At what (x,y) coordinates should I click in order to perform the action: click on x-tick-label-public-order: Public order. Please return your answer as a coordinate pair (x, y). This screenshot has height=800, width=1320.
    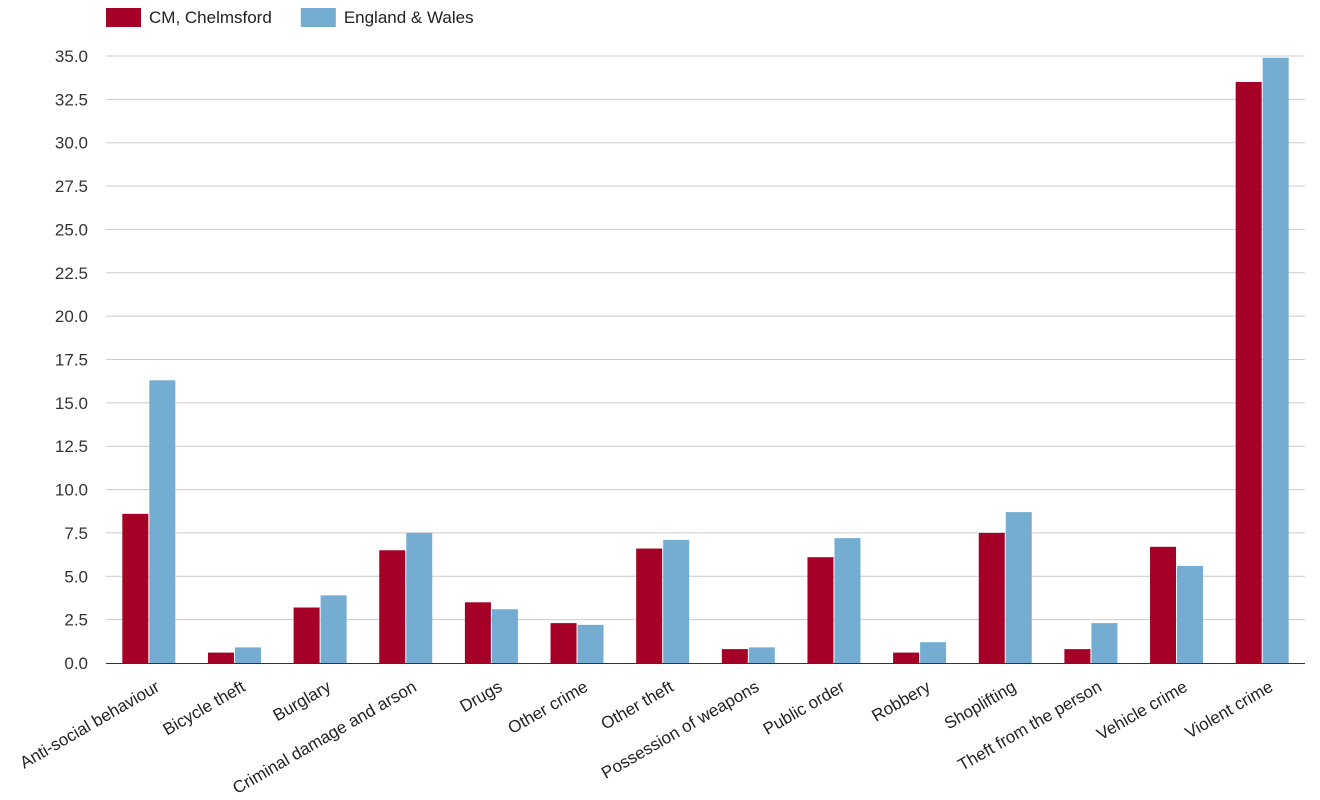
    Looking at the image, I should click on (804, 708).